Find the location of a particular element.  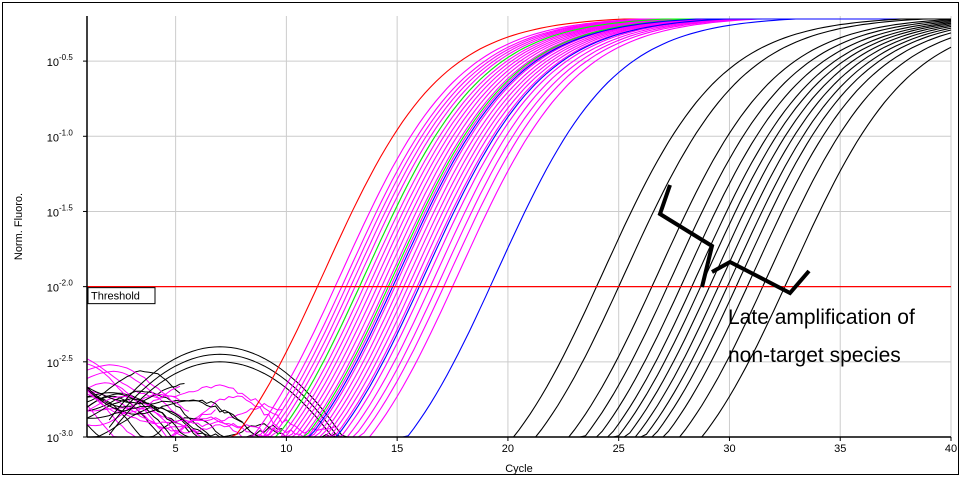

x-axis-title: Cycle is located at coordinates (519, 469).